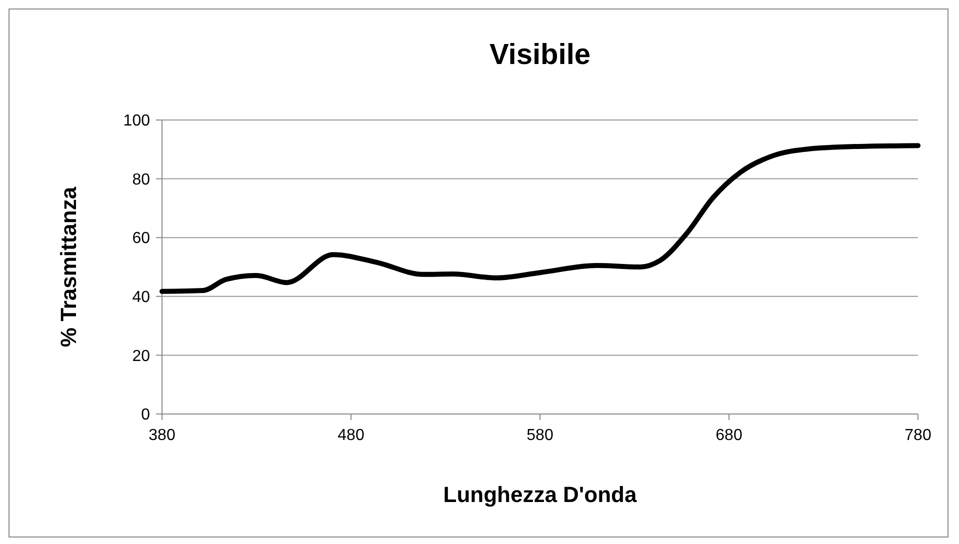  Describe the element at coordinates (540, 55) in the screenshot. I see `chart-title: Visibile` at that location.